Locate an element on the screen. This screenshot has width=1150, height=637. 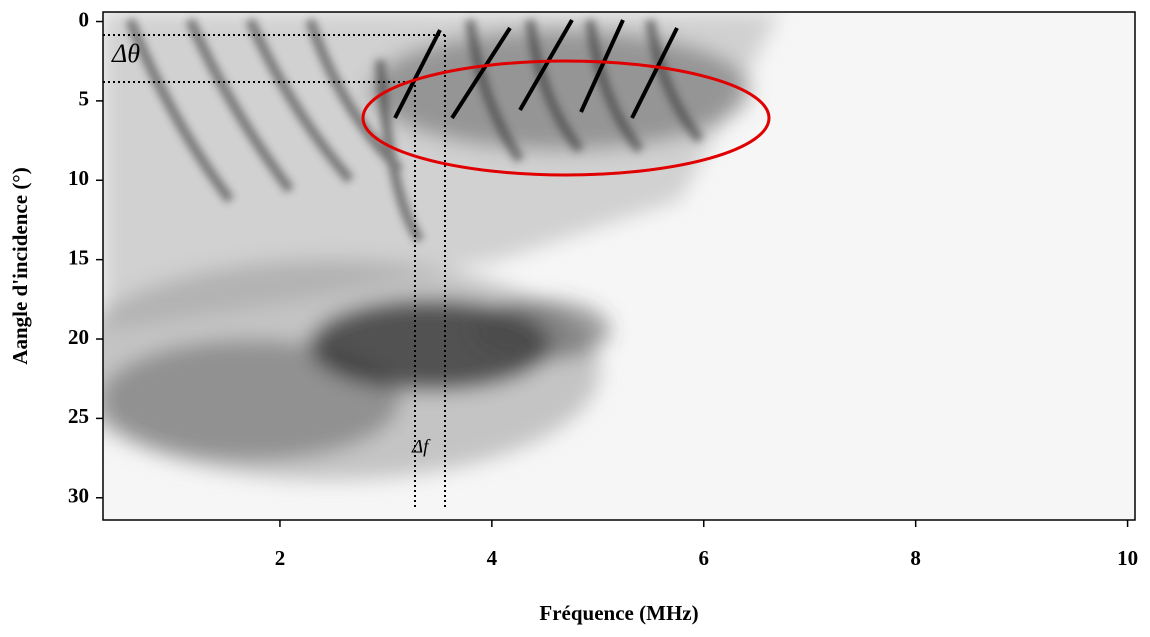
y-tick-label: 30 is located at coordinates (78, 496).